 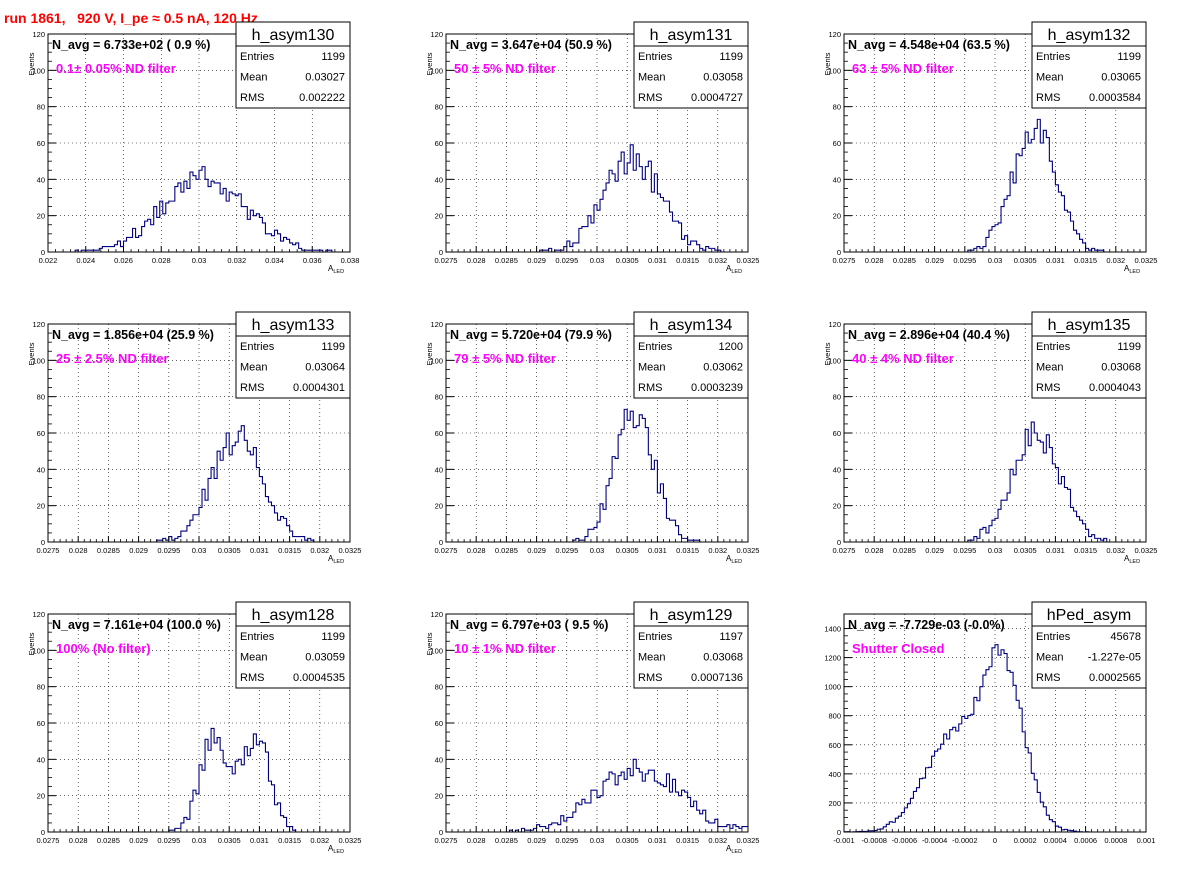 What do you see at coordinates (446, 550) in the screenshot?
I see `x-tick-label: 0.0275` at bounding box center [446, 550].